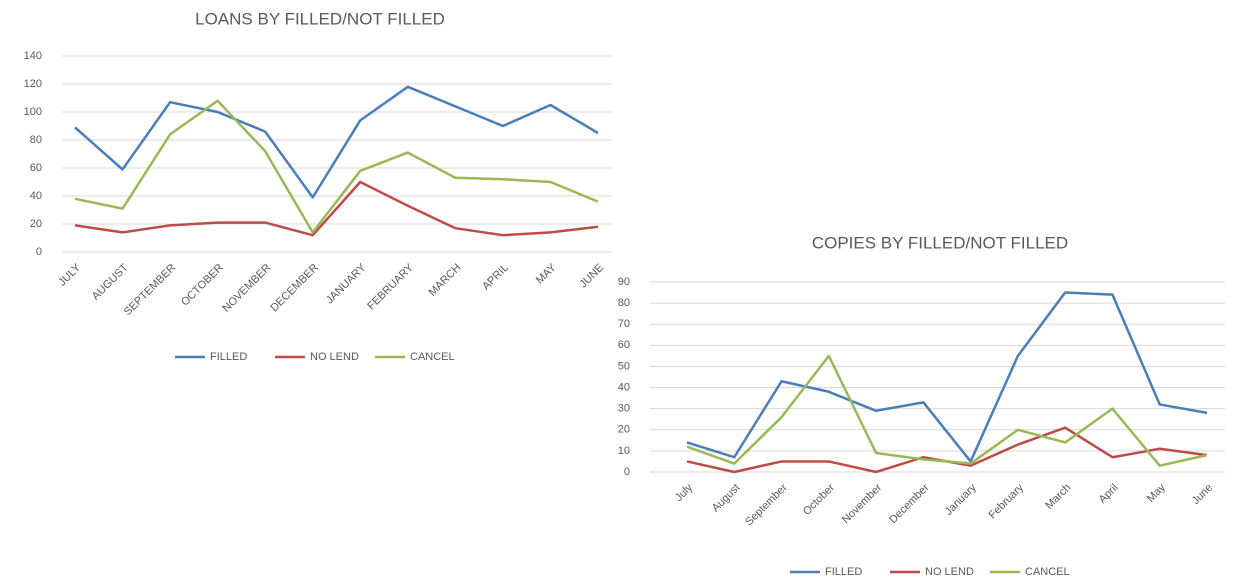 The height and width of the screenshot is (582, 1239). I want to click on x-tick-label: July, so click(684, 492).